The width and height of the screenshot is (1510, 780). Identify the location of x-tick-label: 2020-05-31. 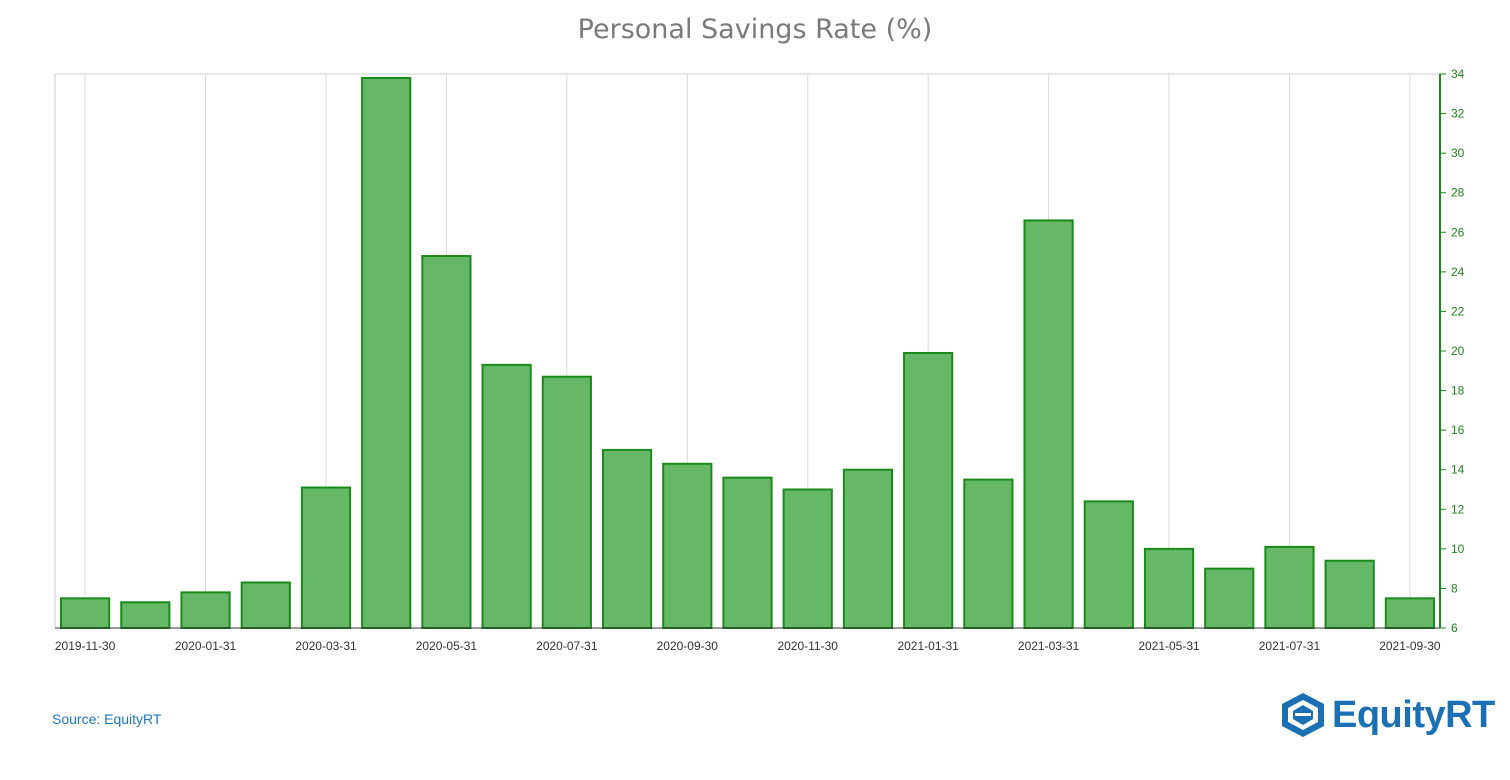
(447, 646).